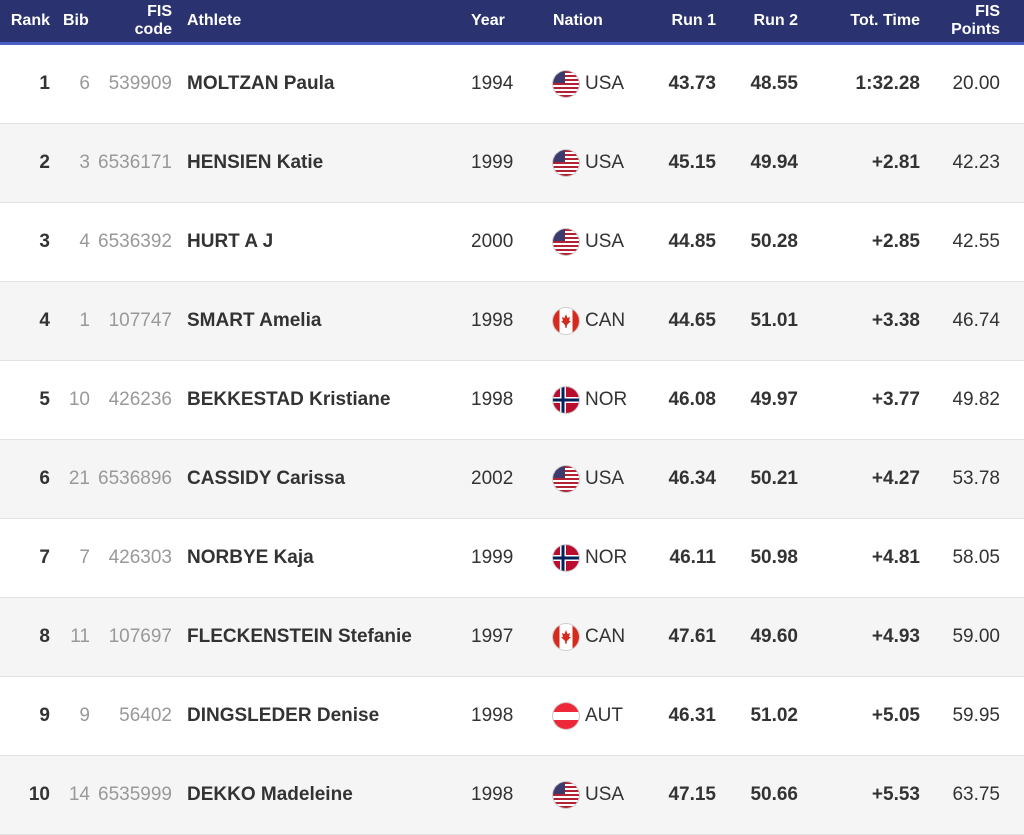 The width and height of the screenshot is (1024, 835). What do you see at coordinates (44, 557) in the screenshot?
I see `rank-cell: 7` at bounding box center [44, 557].